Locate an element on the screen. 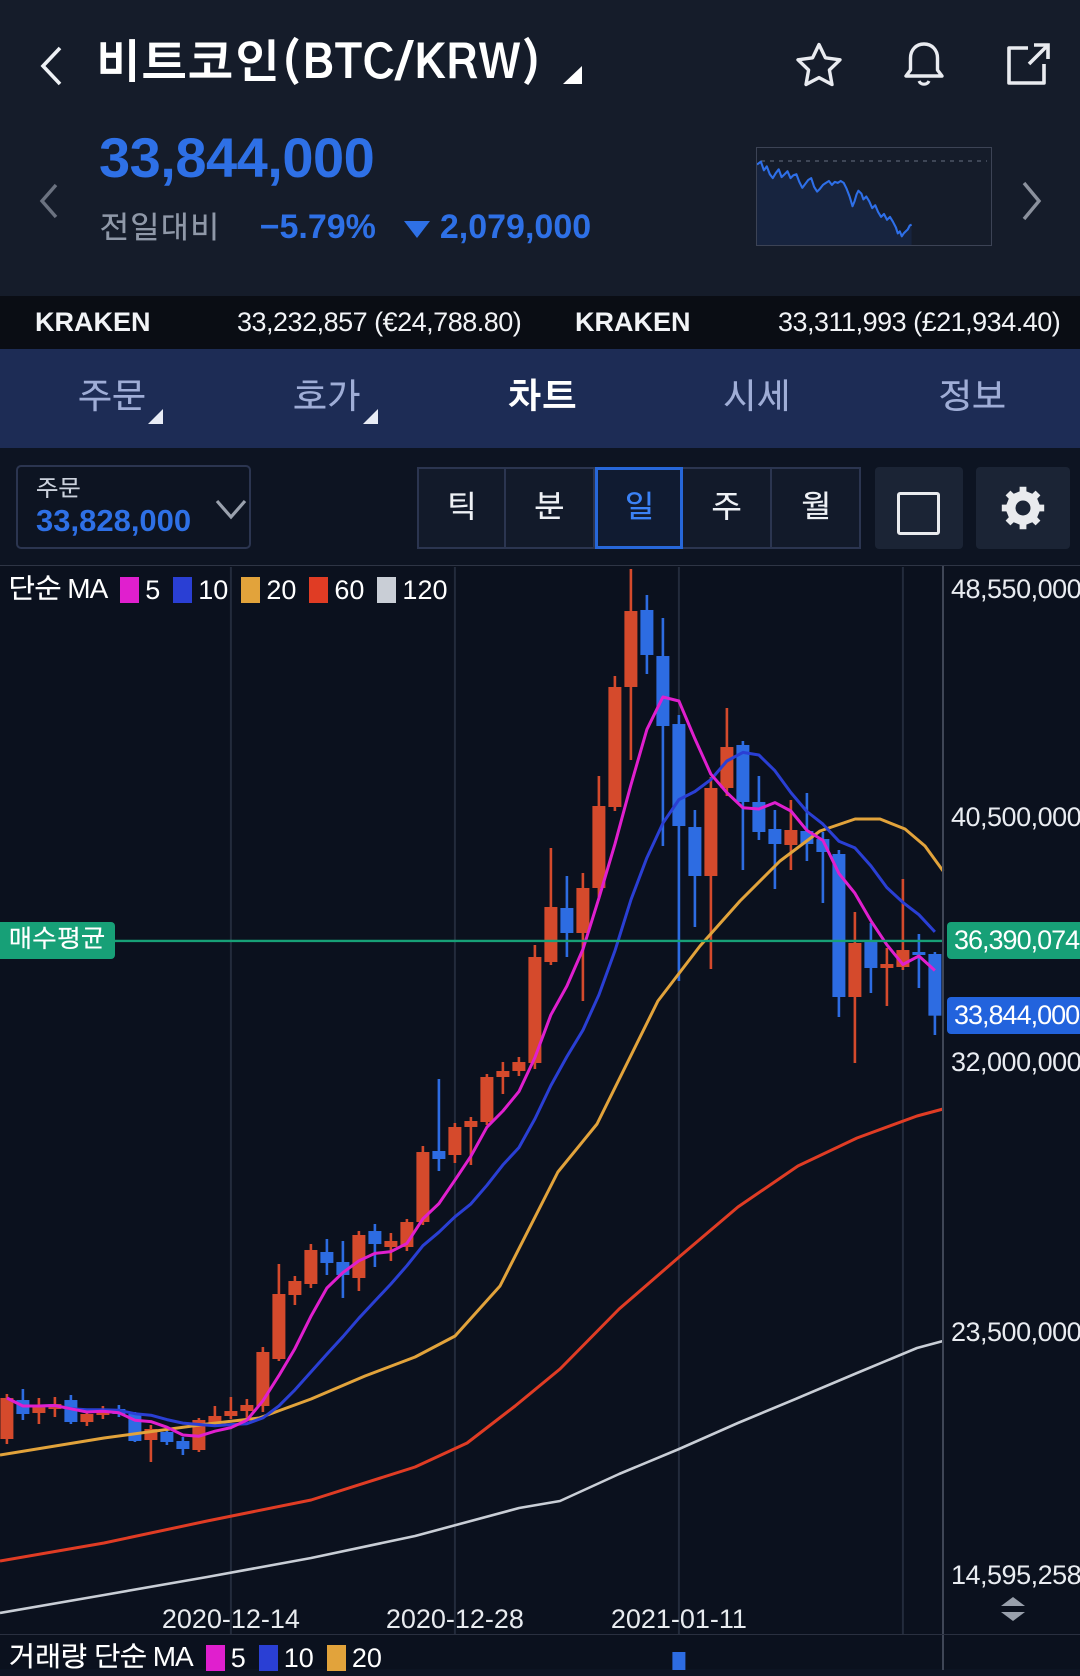  volume-pane-divider is located at coordinates (540, 1634).